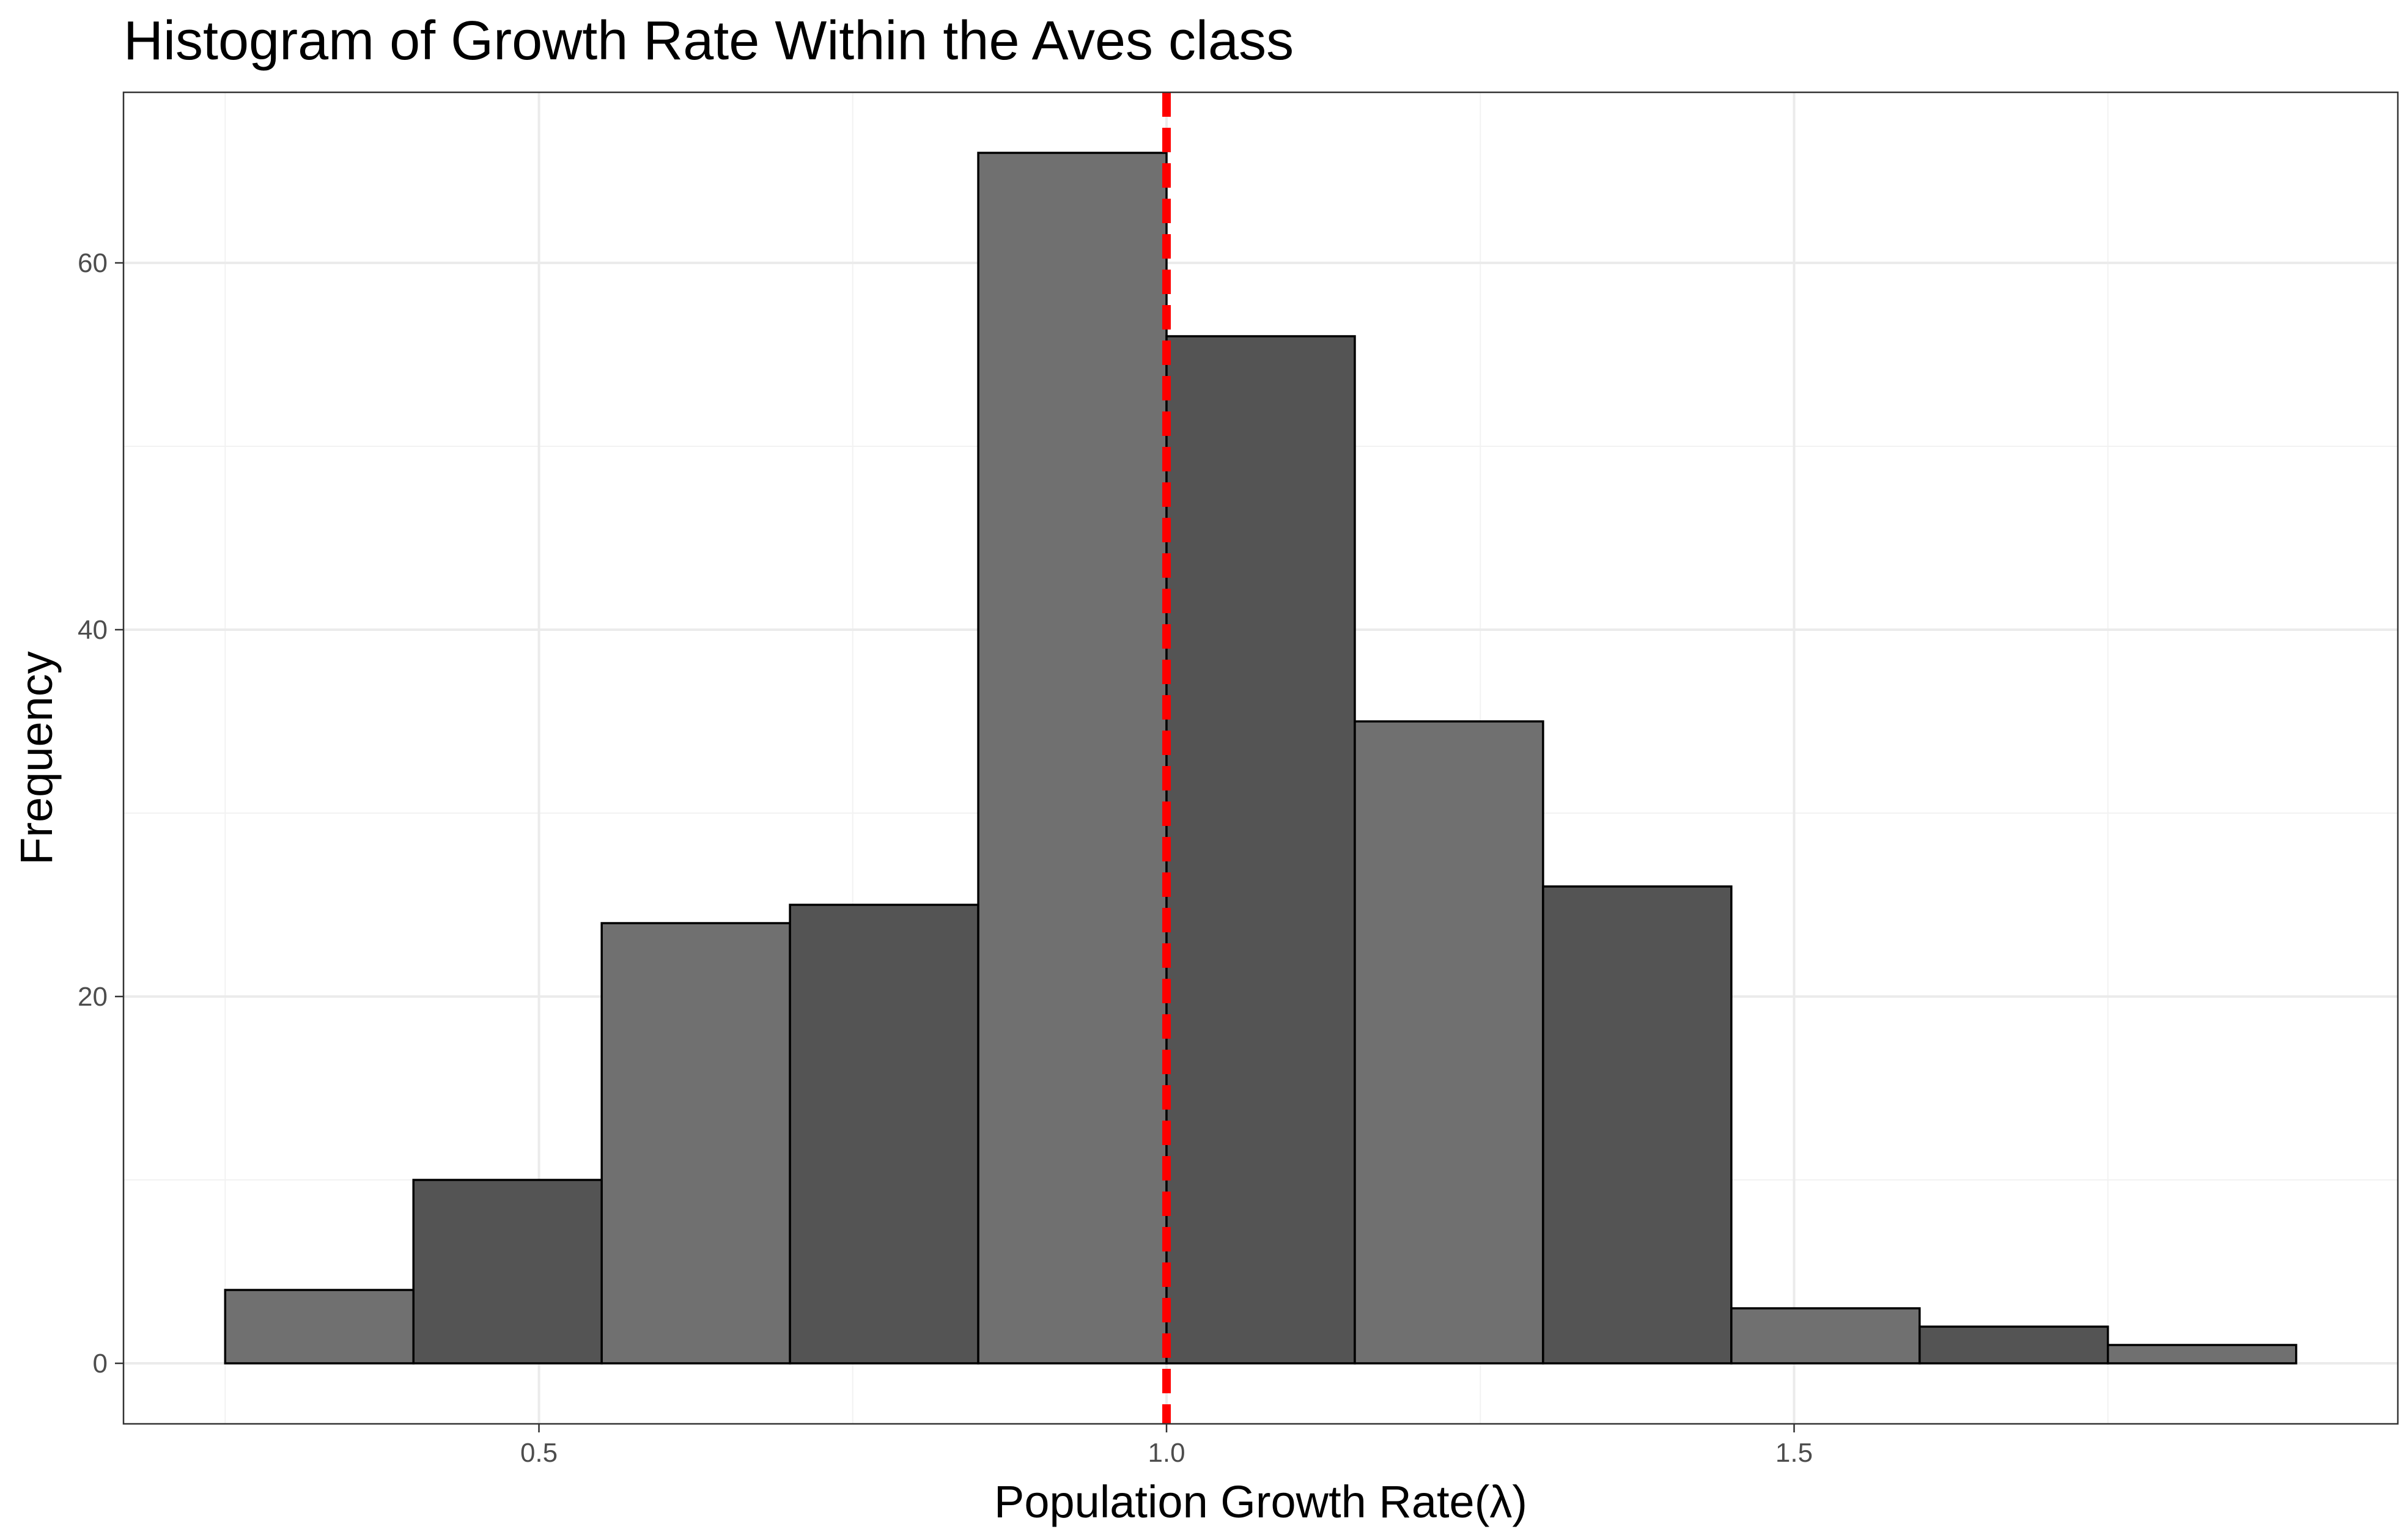  I want to click on x-tick-label: 1.0, so click(1166, 1453).